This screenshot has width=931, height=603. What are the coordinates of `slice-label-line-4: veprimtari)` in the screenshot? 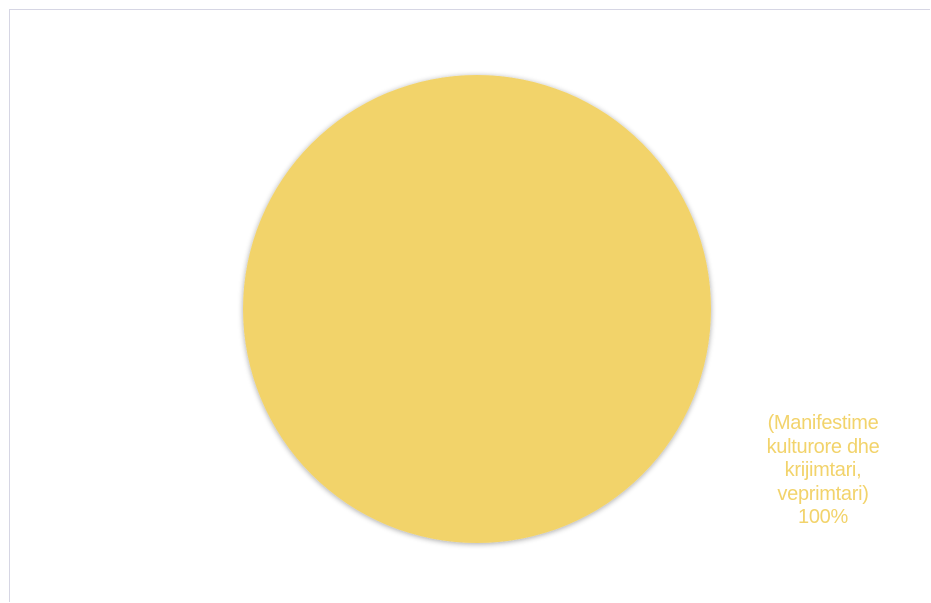 It's located at (823, 493).